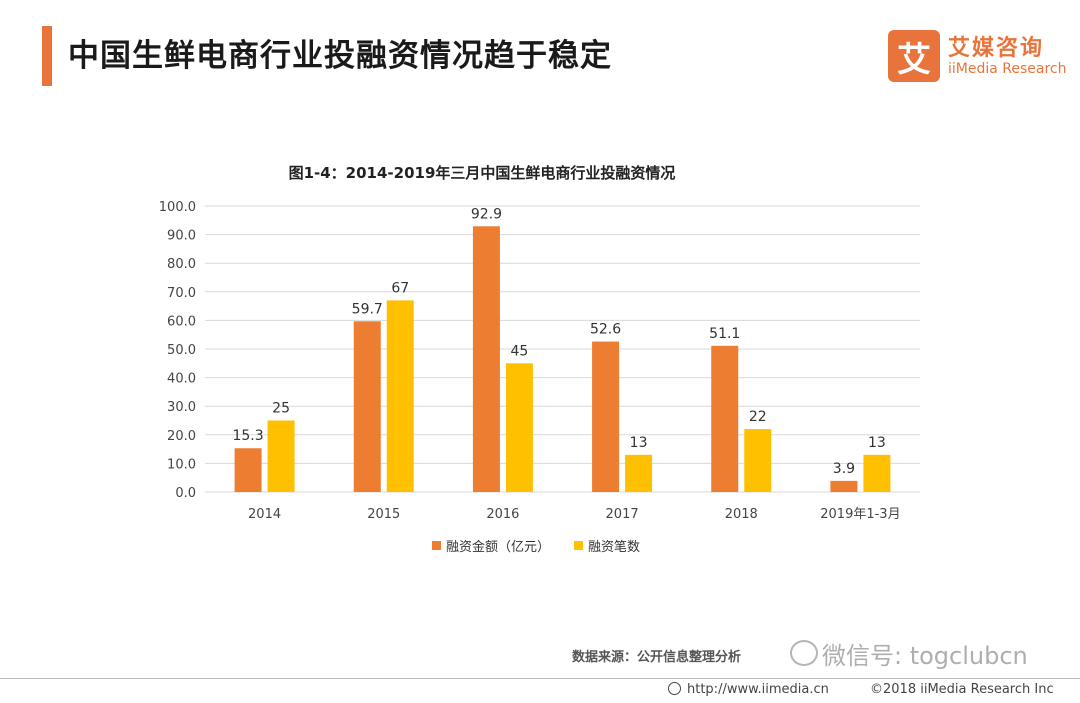 The width and height of the screenshot is (1080, 703). I want to click on data-label: 45, so click(520, 351).